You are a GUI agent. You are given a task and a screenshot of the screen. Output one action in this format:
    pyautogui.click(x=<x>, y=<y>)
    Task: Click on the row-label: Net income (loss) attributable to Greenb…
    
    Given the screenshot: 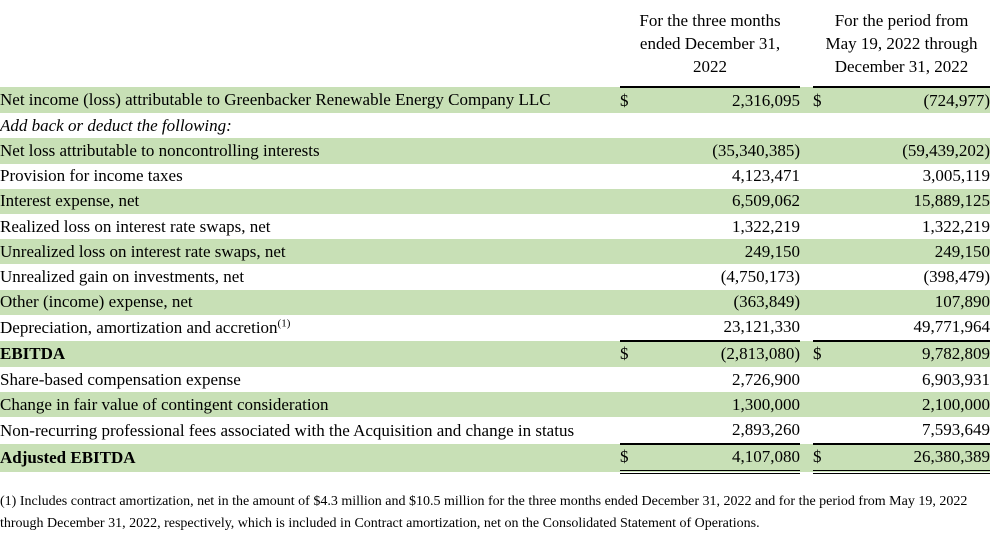 What is the action you would take?
    pyautogui.click(x=310, y=100)
    